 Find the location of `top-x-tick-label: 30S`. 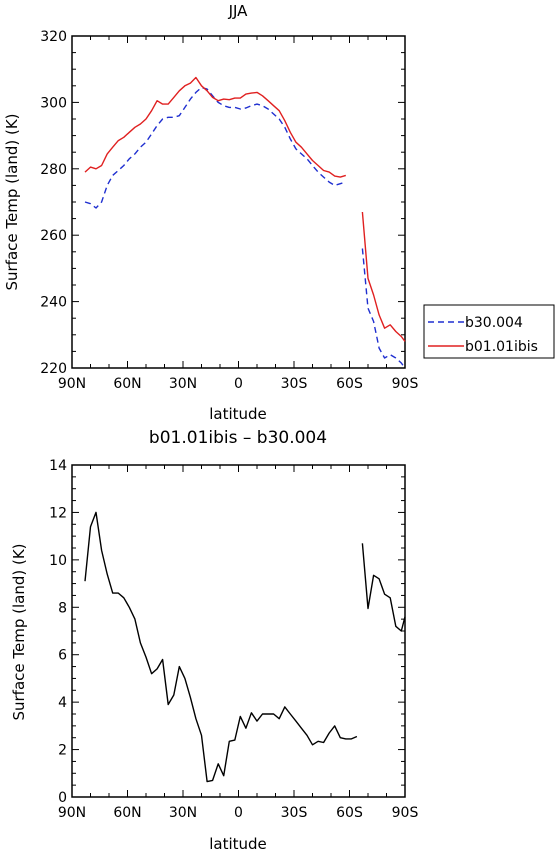

top-x-tick-label: 30S is located at coordinates (294, 384).